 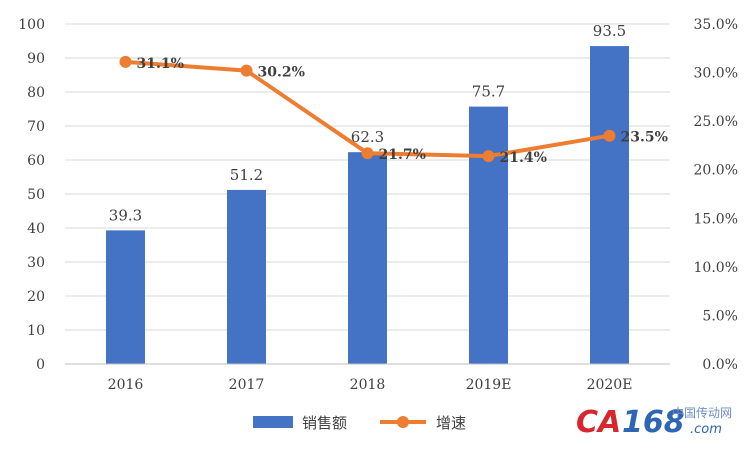 What do you see at coordinates (367, 137) in the screenshot?
I see `bar-sales-label: 62.3` at bounding box center [367, 137].